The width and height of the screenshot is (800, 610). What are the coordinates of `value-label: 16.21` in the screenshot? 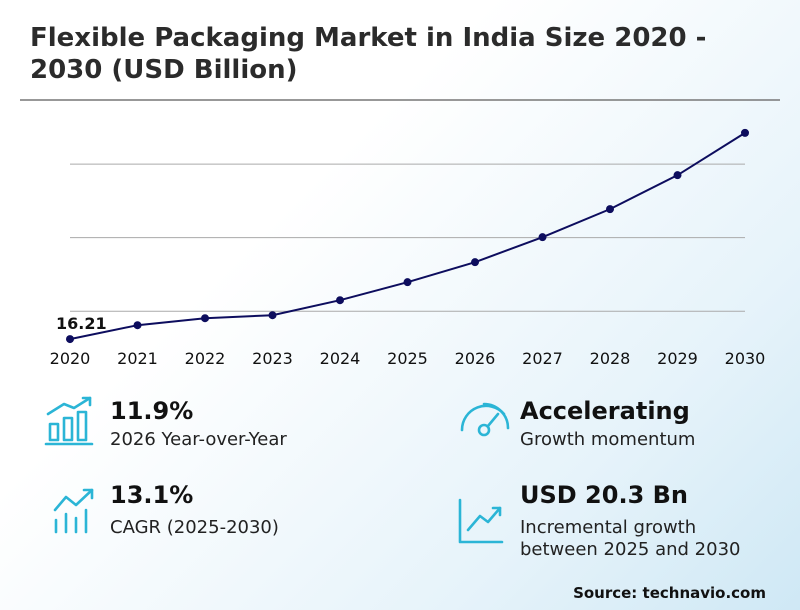 It's located at (81, 323).